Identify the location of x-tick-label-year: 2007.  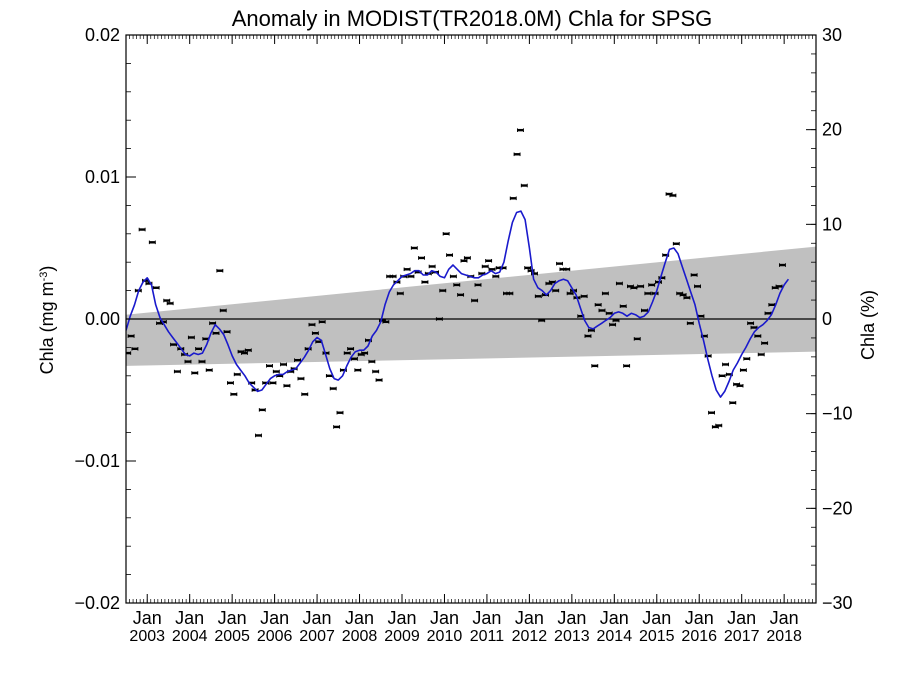
(317, 636).